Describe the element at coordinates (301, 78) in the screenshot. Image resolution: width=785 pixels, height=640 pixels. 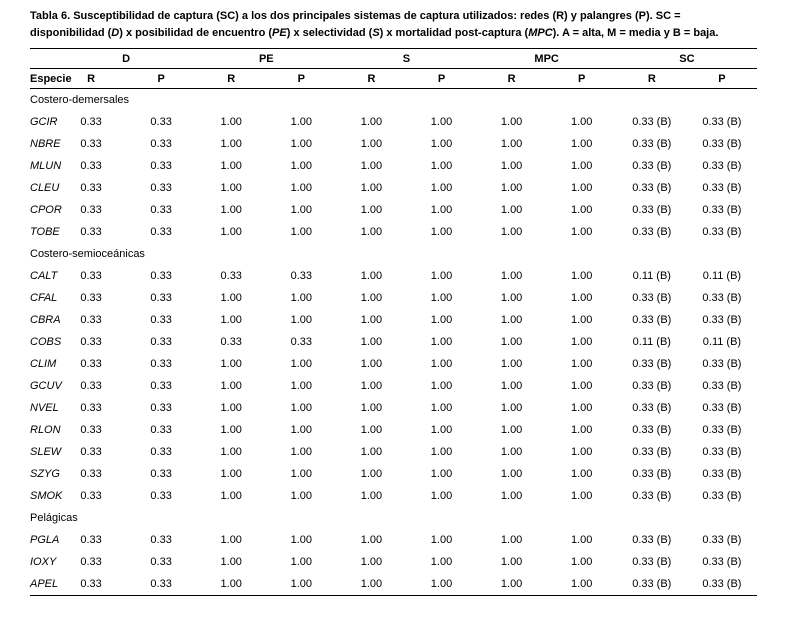
I see `col-header-pe-p: P` at that location.